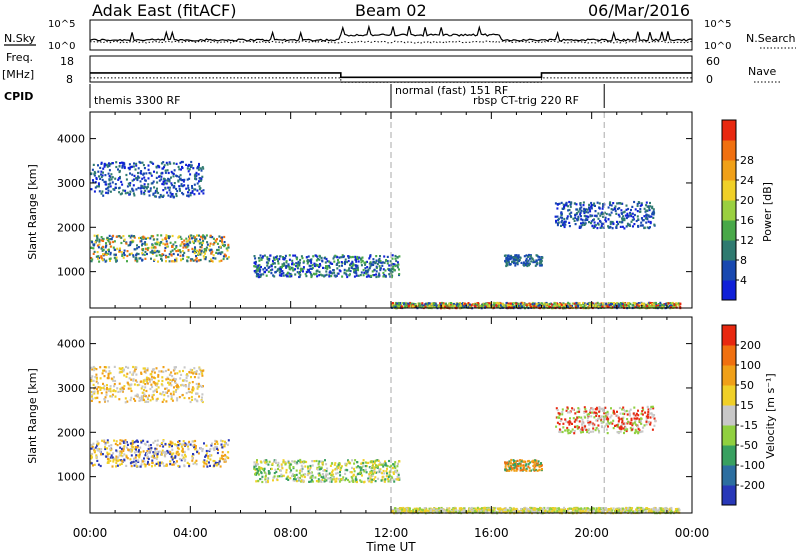 The image size is (800, 554). What do you see at coordinates (18, 74) in the screenshot?
I see `freq-label-line2: [MHz]` at bounding box center [18, 74].